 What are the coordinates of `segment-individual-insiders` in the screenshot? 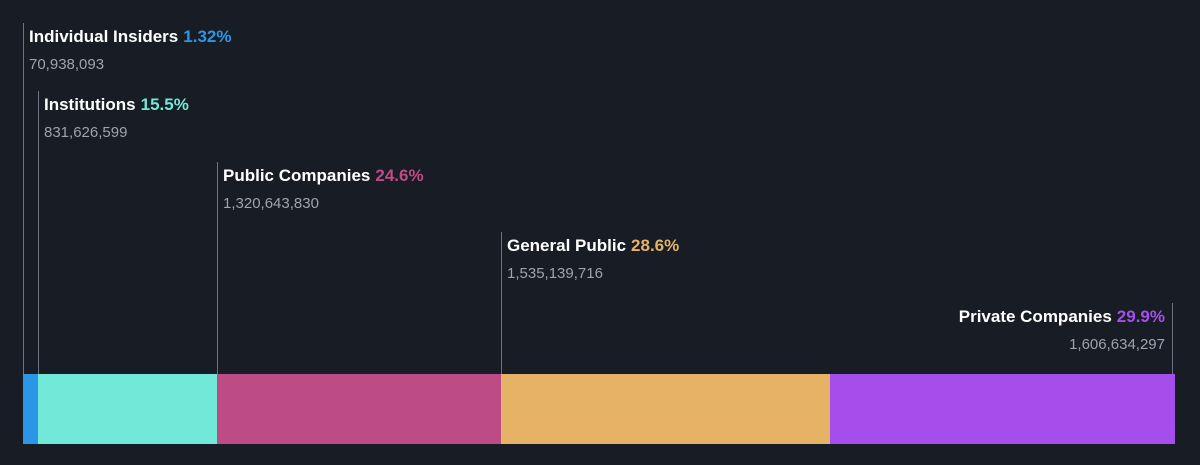 It's located at (31, 409).